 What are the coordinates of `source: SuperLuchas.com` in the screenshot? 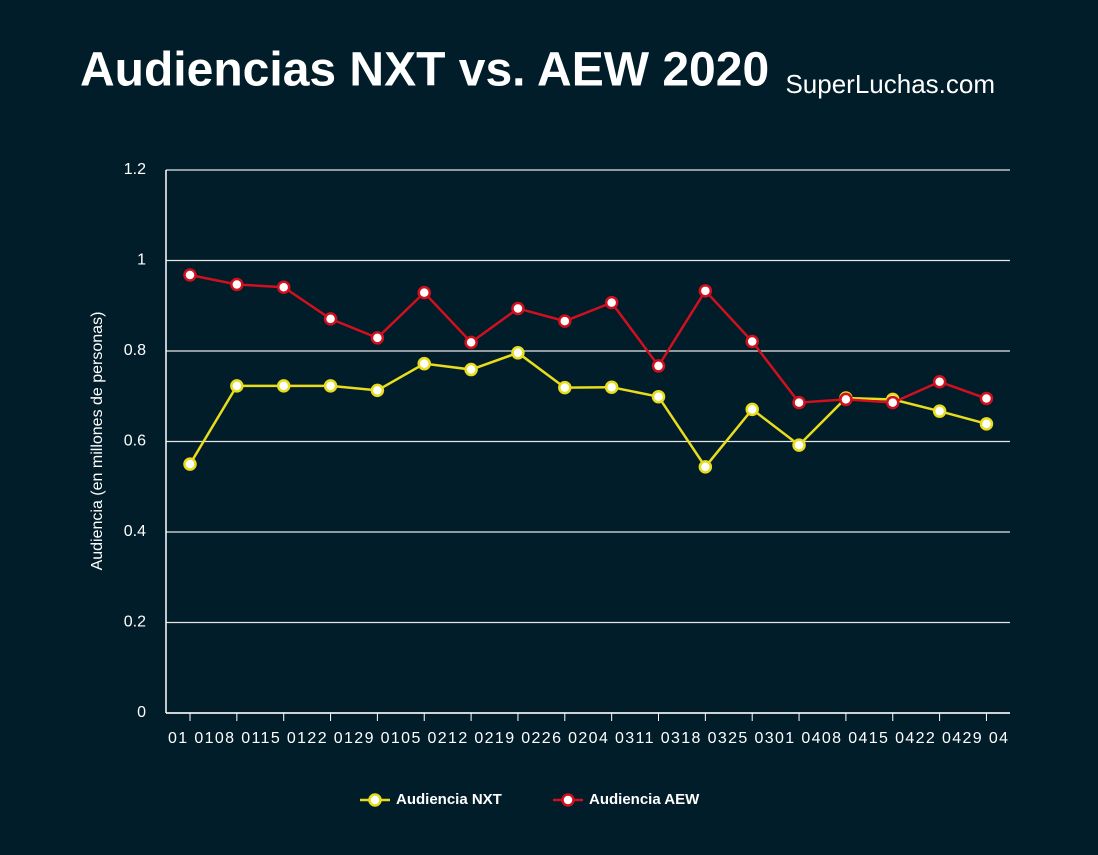 It's located at (890, 84).